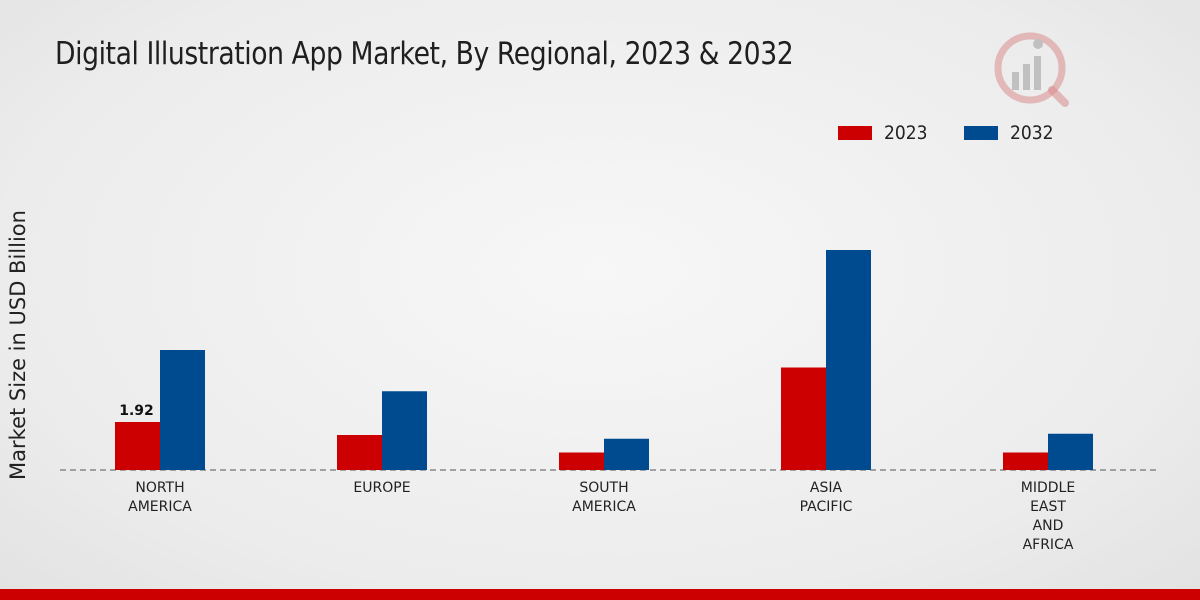 The image size is (1200, 600). I want to click on bar-2032-asia-pacific, so click(848, 360).